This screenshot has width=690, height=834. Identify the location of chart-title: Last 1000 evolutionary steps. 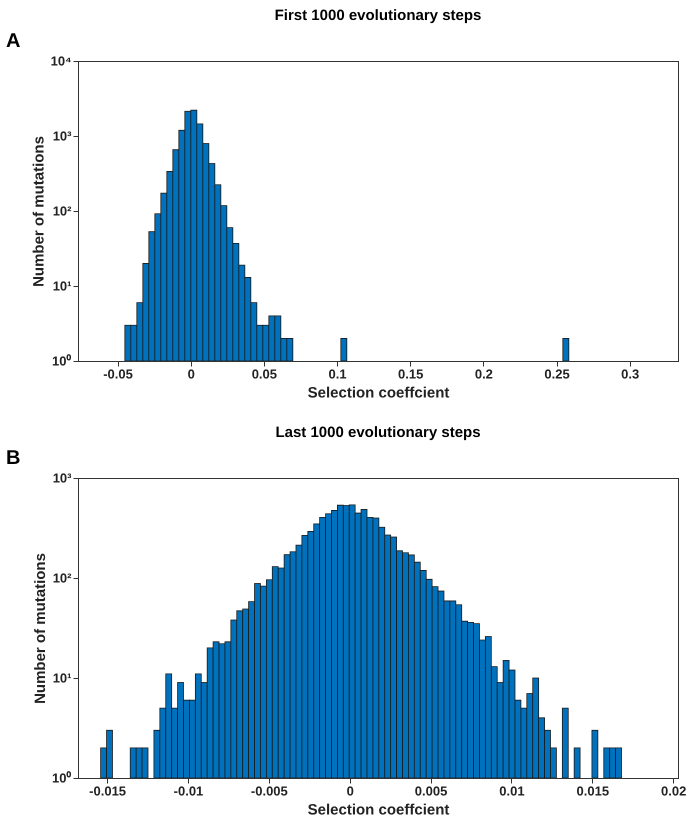
(378, 432).